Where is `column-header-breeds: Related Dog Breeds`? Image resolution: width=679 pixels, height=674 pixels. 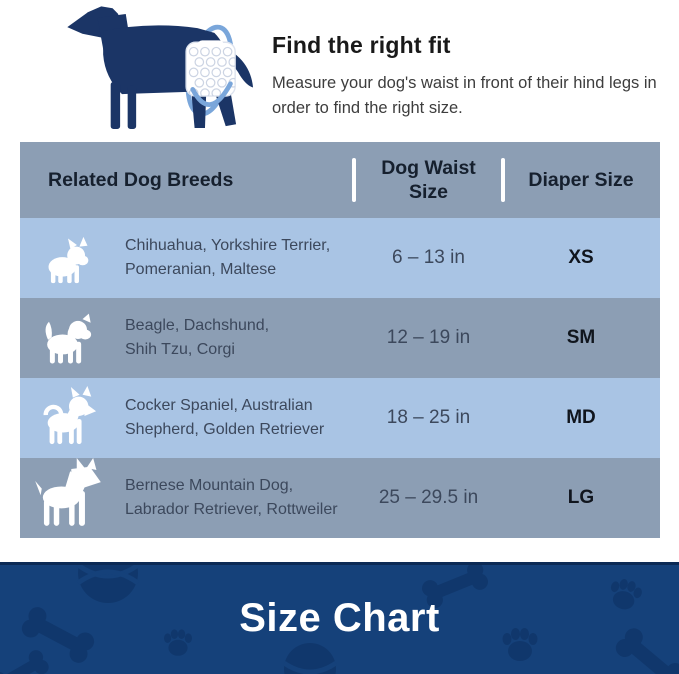
column-header-breeds: Related Dog Breeds is located at coordinates (141, 179).